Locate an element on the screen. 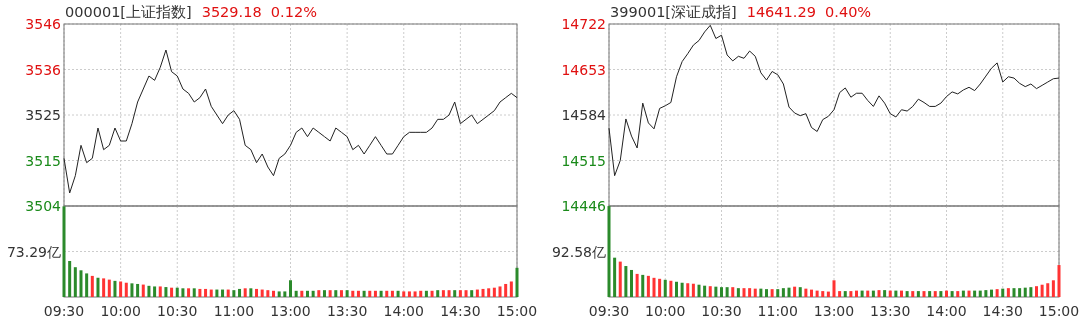 The image size is (1080, 325). x-tick-label: 15:00 is located at coordinates (1059, 311).